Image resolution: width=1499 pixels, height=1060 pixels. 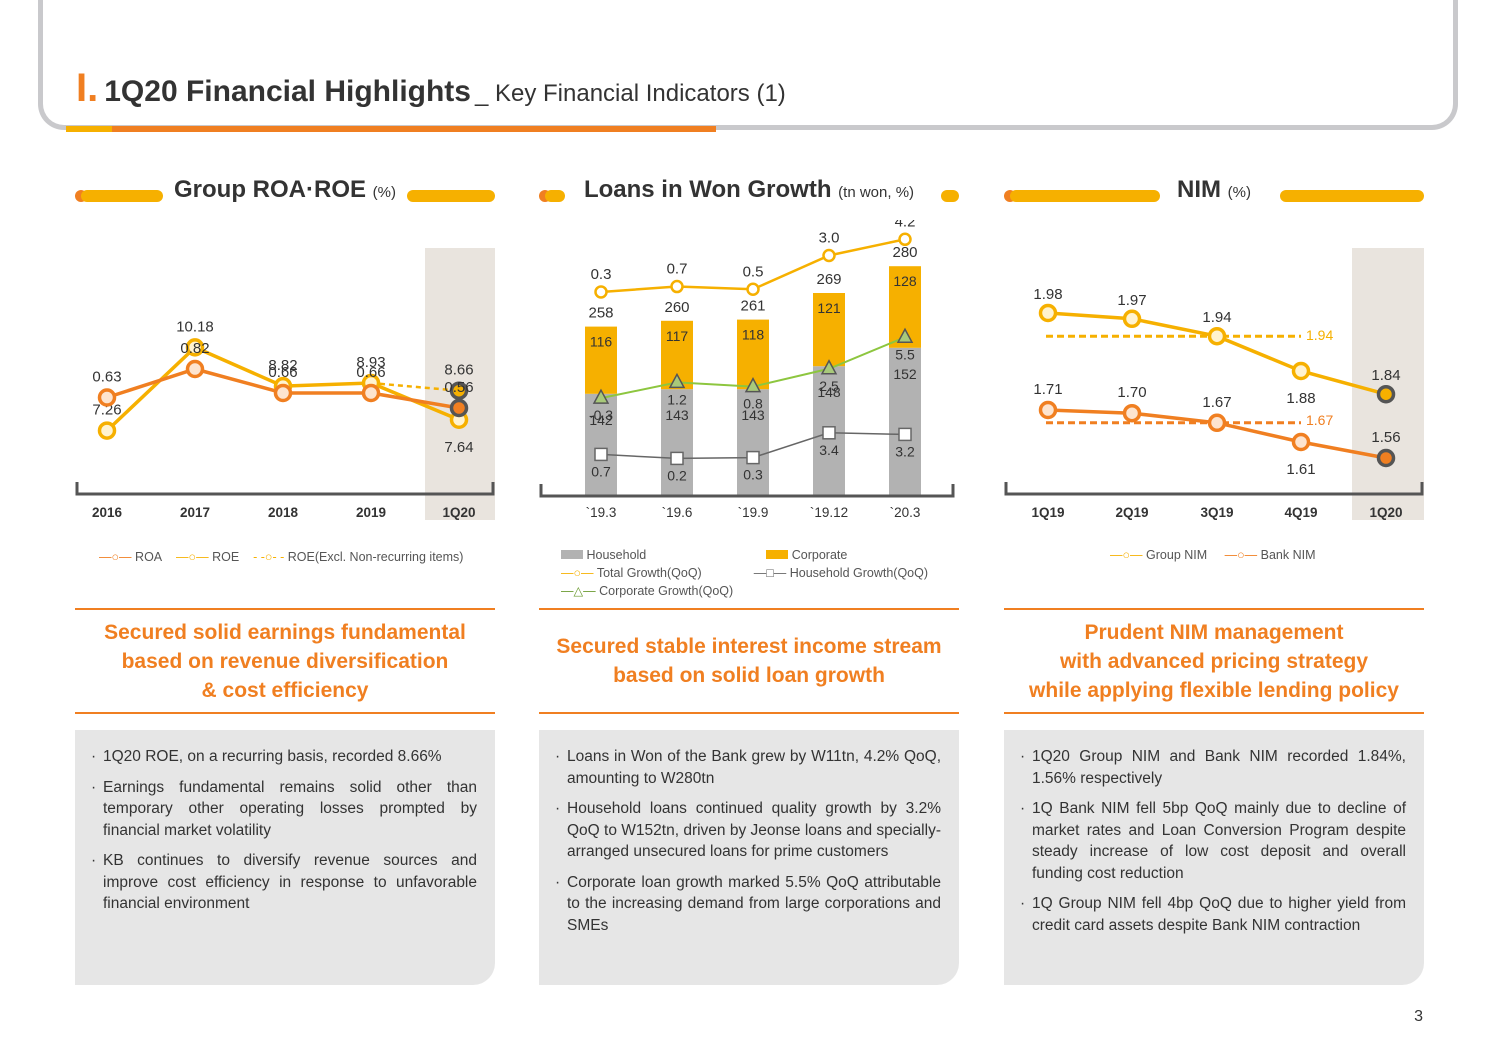 I want to click on panel-header: Group ROA·ROE (%), so click(x=285, y=198).